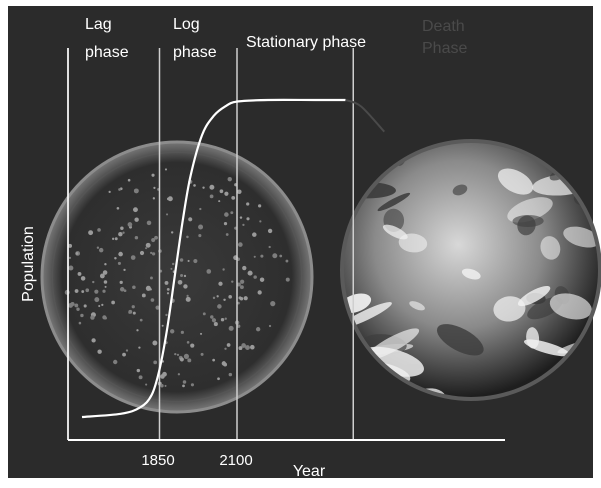  Describe the element at coordinates (98, 24) in the screenshot. I see `phase-label-lag-line1: Lag` at that location.